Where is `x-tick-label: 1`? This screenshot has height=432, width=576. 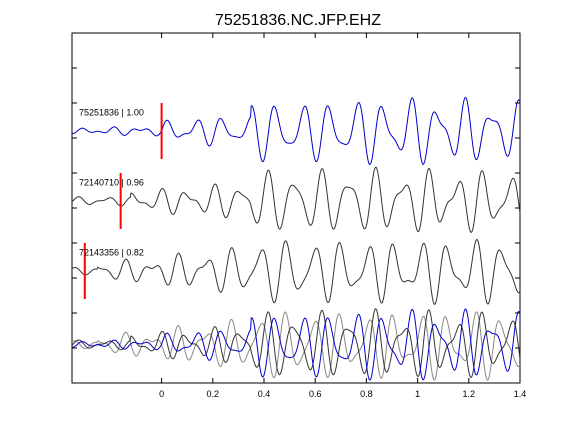
x-tick-label: 1 is located at coordinates (417, 394).